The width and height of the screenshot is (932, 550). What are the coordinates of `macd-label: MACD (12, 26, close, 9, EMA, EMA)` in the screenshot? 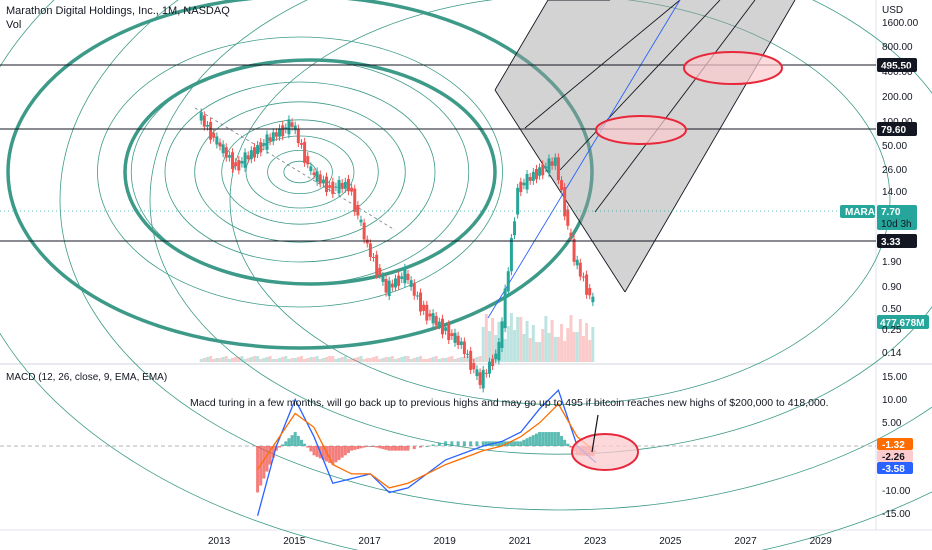 It's located at (87, 377).